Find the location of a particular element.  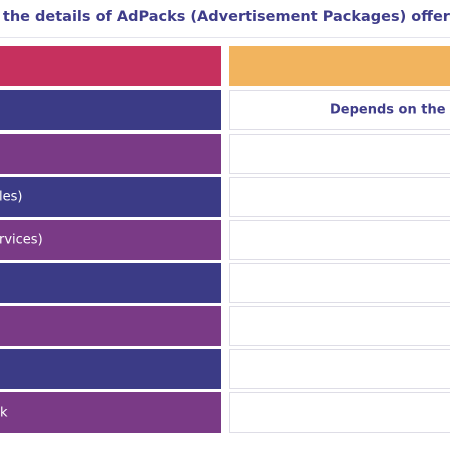

table-row-4-value-cell is located at coordinates (339, 240).